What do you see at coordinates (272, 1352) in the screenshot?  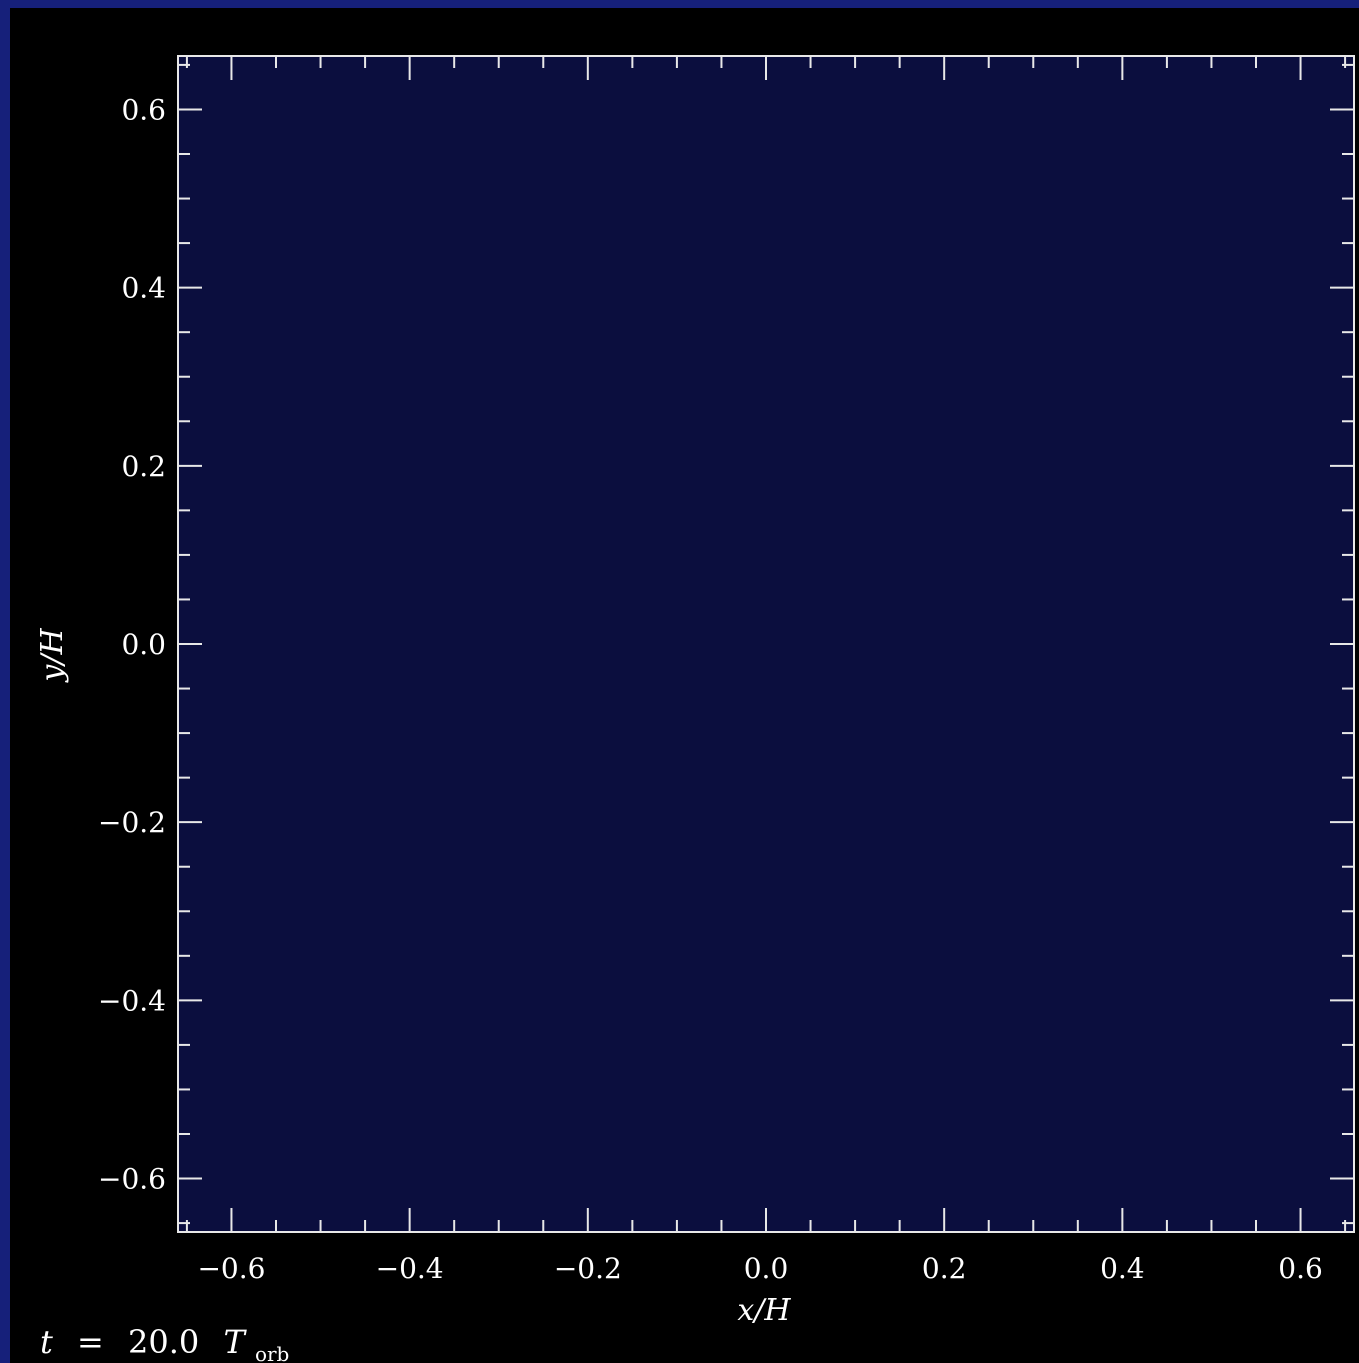 I see `time-unit-subscript: orb` at bounding box center [272, 1352].